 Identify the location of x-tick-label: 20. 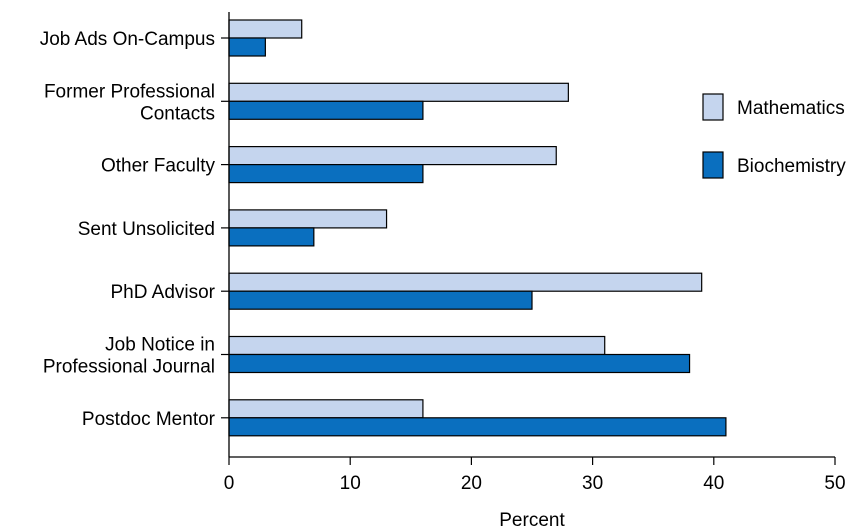
(471, 483).